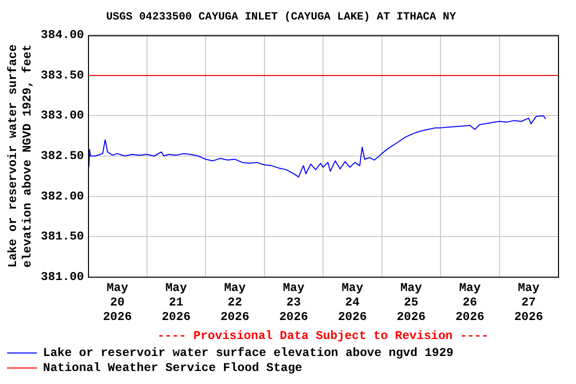 The image size is (576, 384). What do you see at coordinates (172, 368) in the screenshot?
I see `legend-label: National Weather Service Flood Stage` at bounding box center [172, 368].